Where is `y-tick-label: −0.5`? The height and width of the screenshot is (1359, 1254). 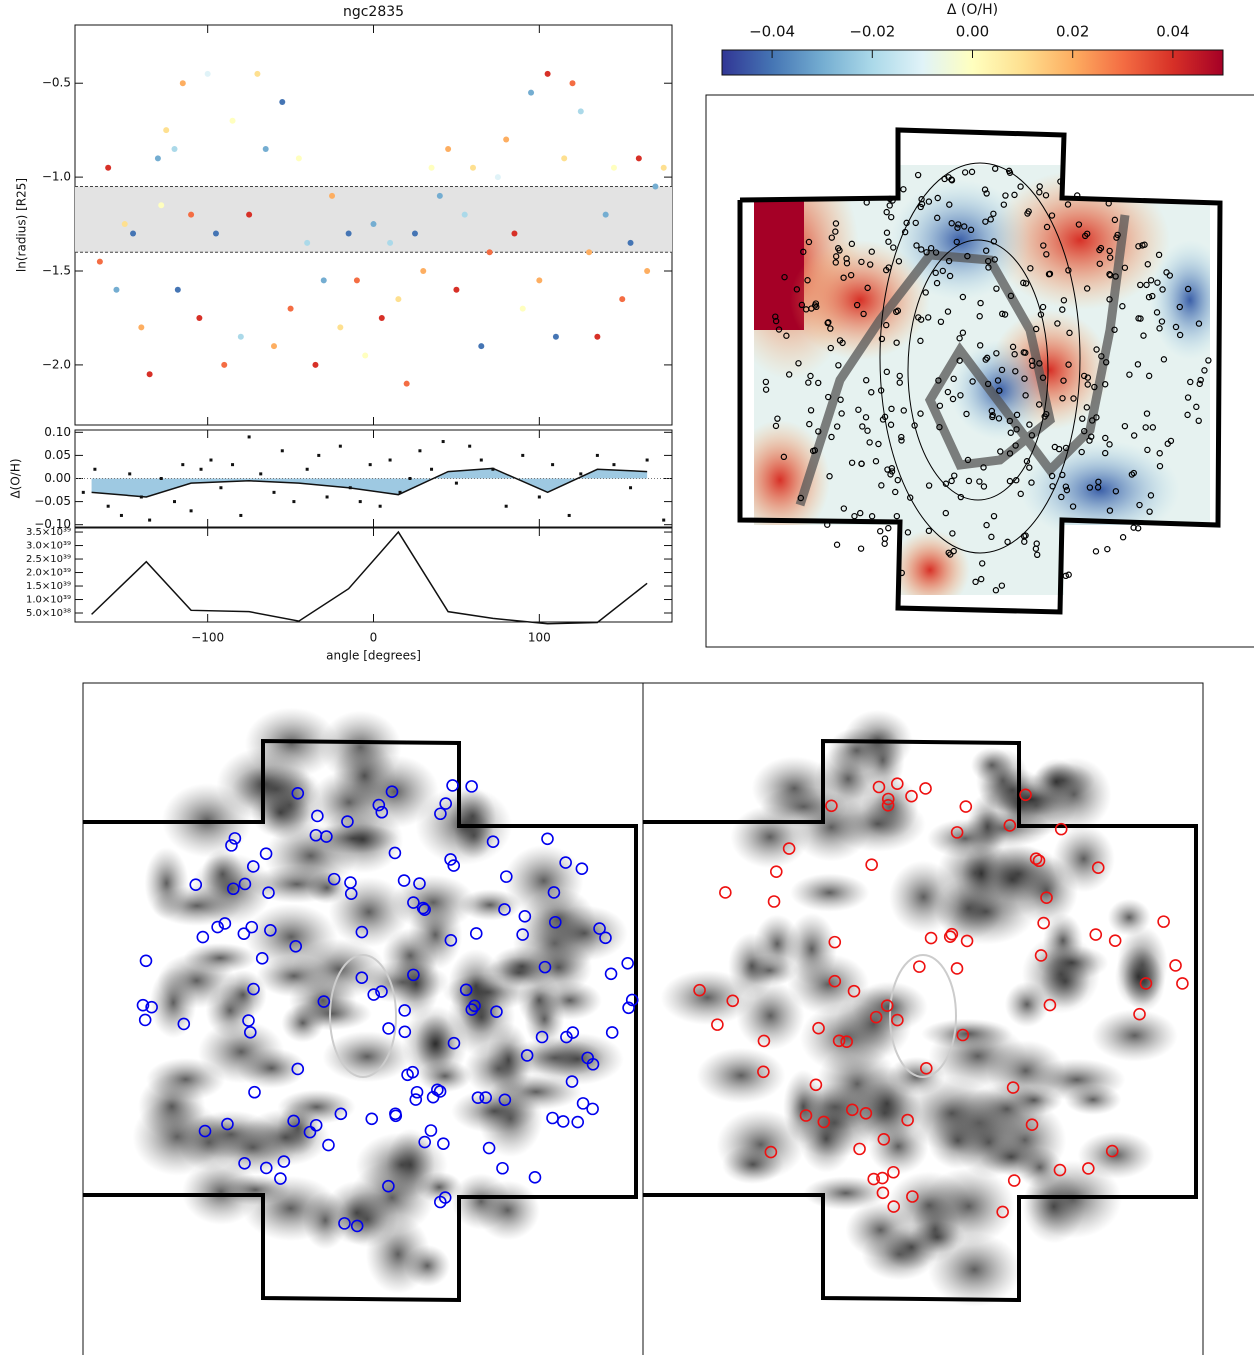
y-tick-label: −0.5 is located at coordinates (56, 83).